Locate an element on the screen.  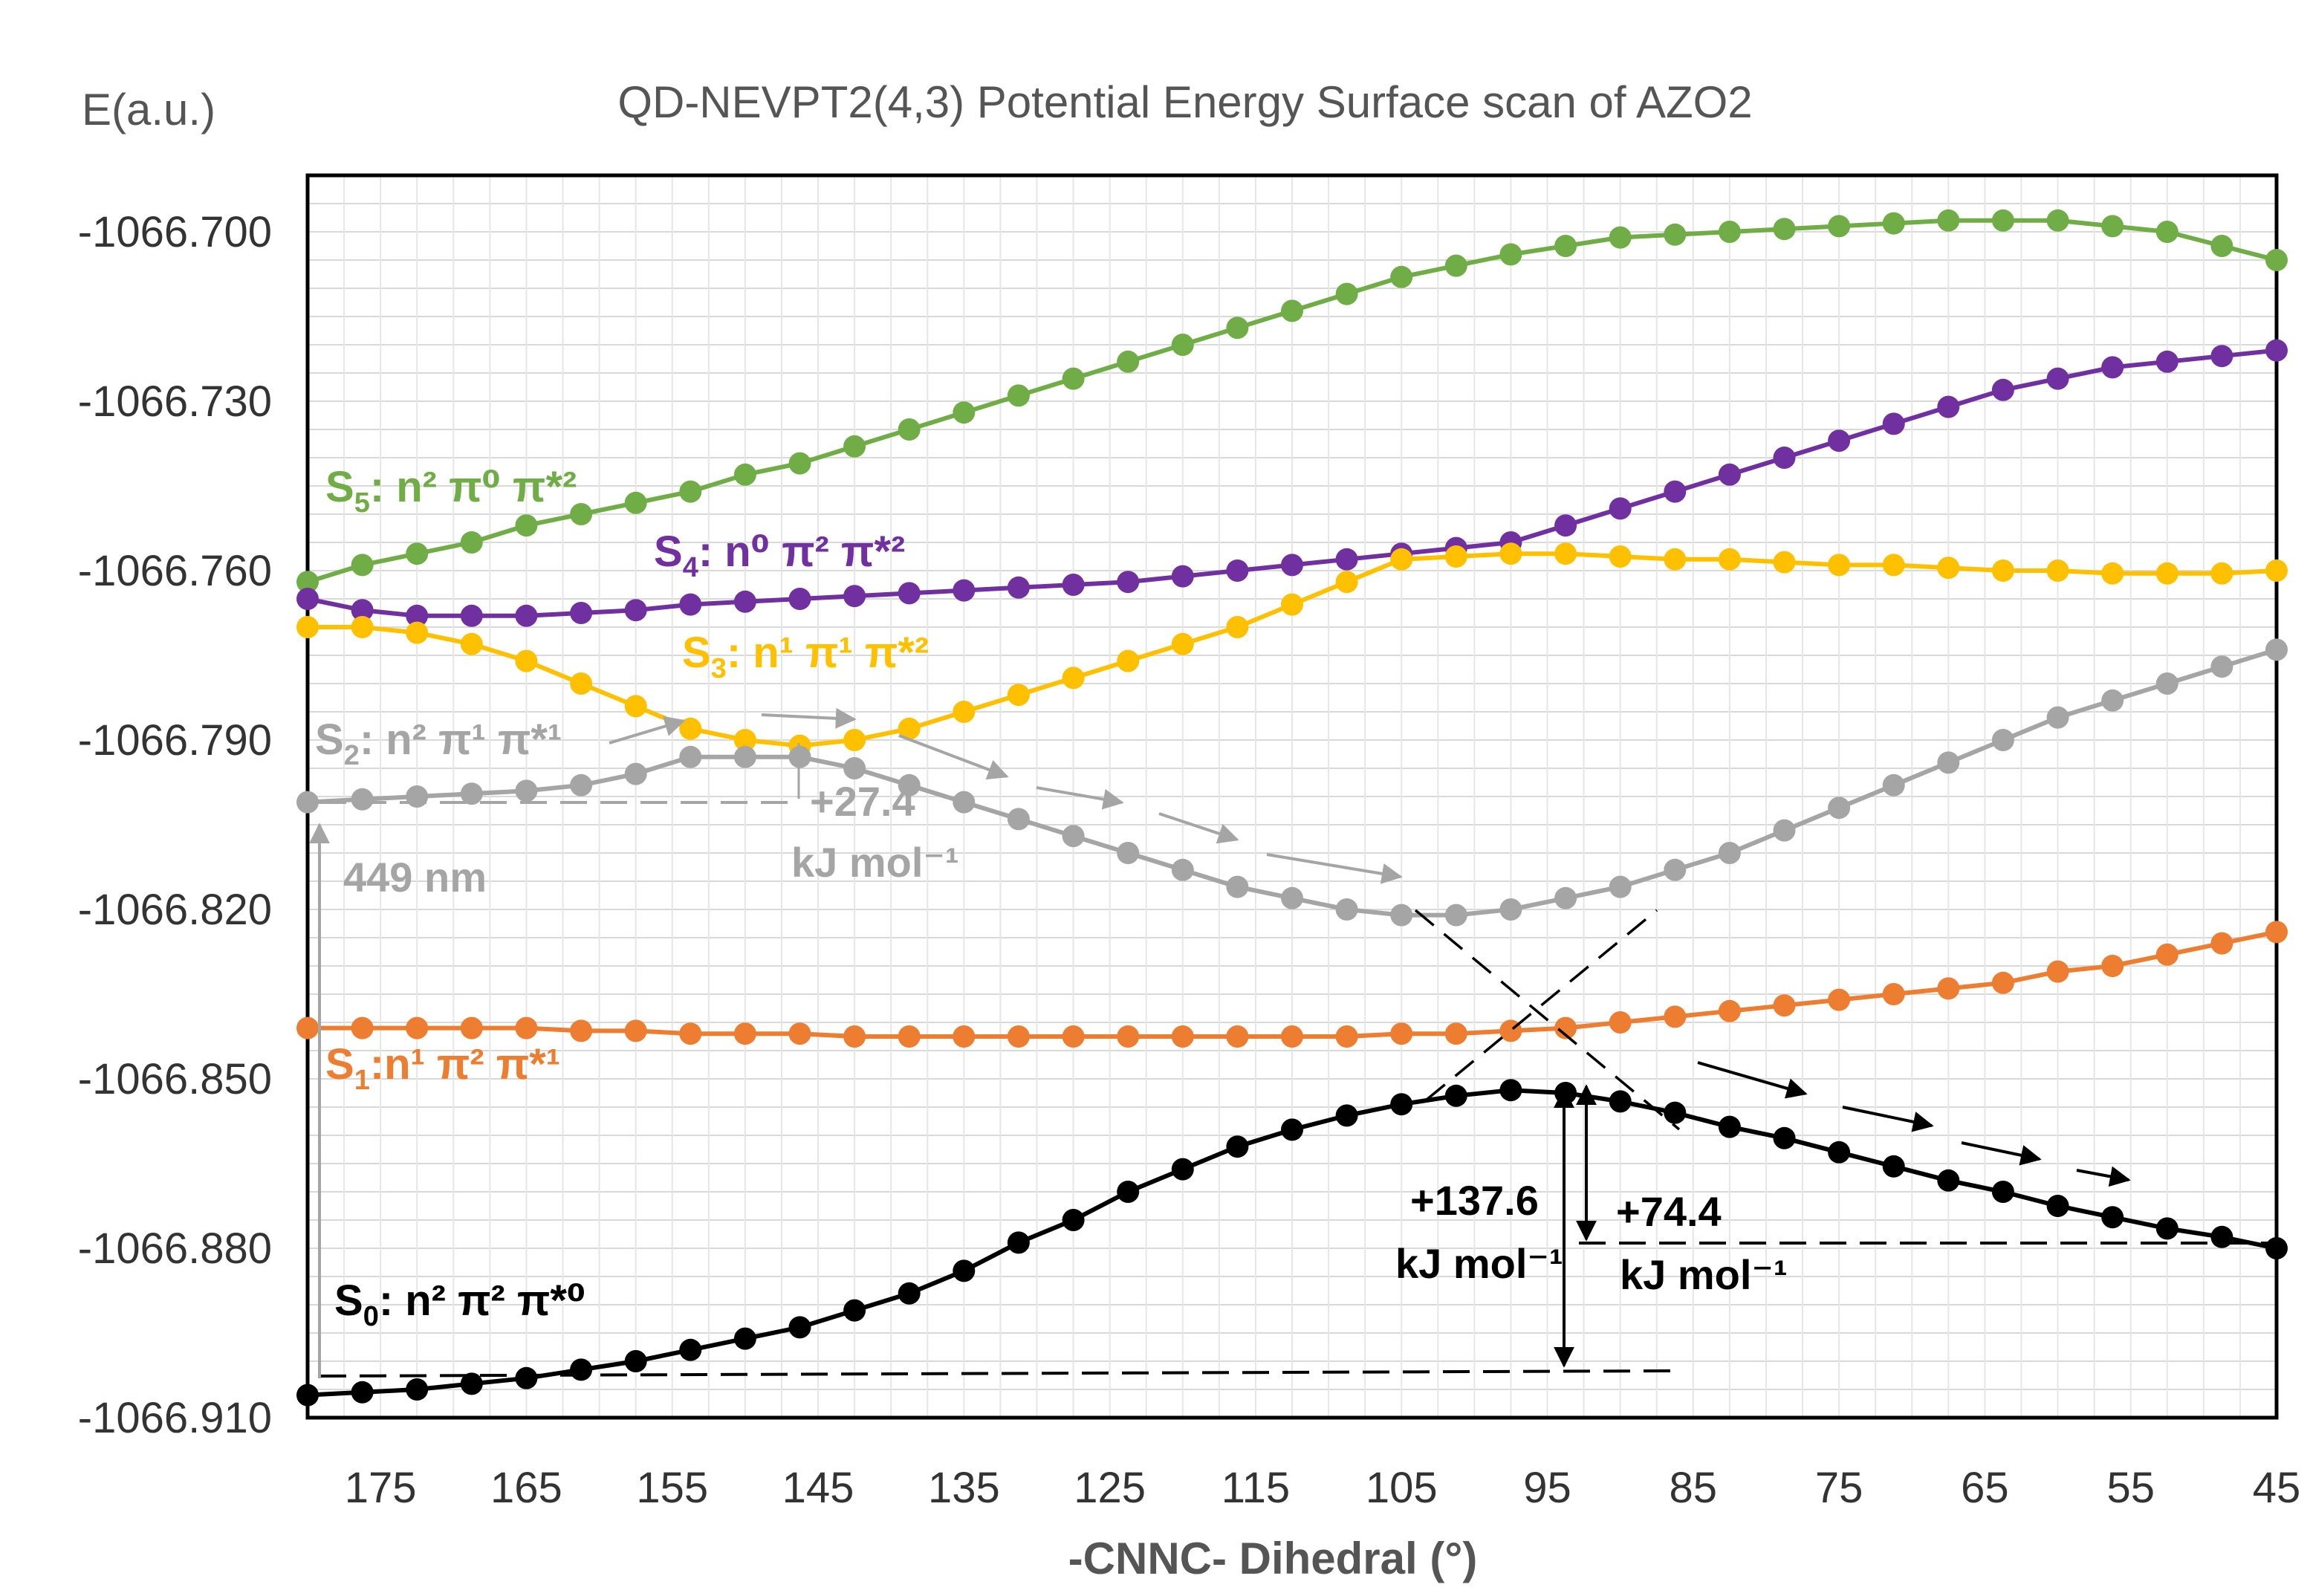
x-axis-title: -CNNC- Dihedral (°) is located at coordinates (1273, 1559).